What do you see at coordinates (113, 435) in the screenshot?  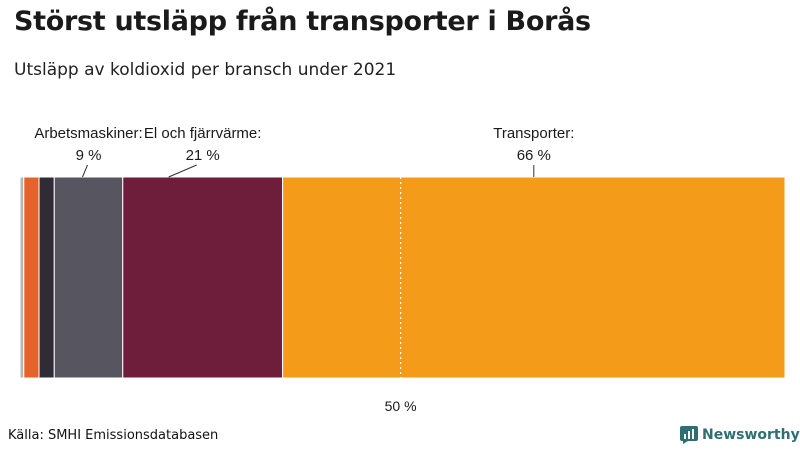 I see `source-note: Källa: SMHI Emissionsdatabasen` at bounding box center [113, 435].